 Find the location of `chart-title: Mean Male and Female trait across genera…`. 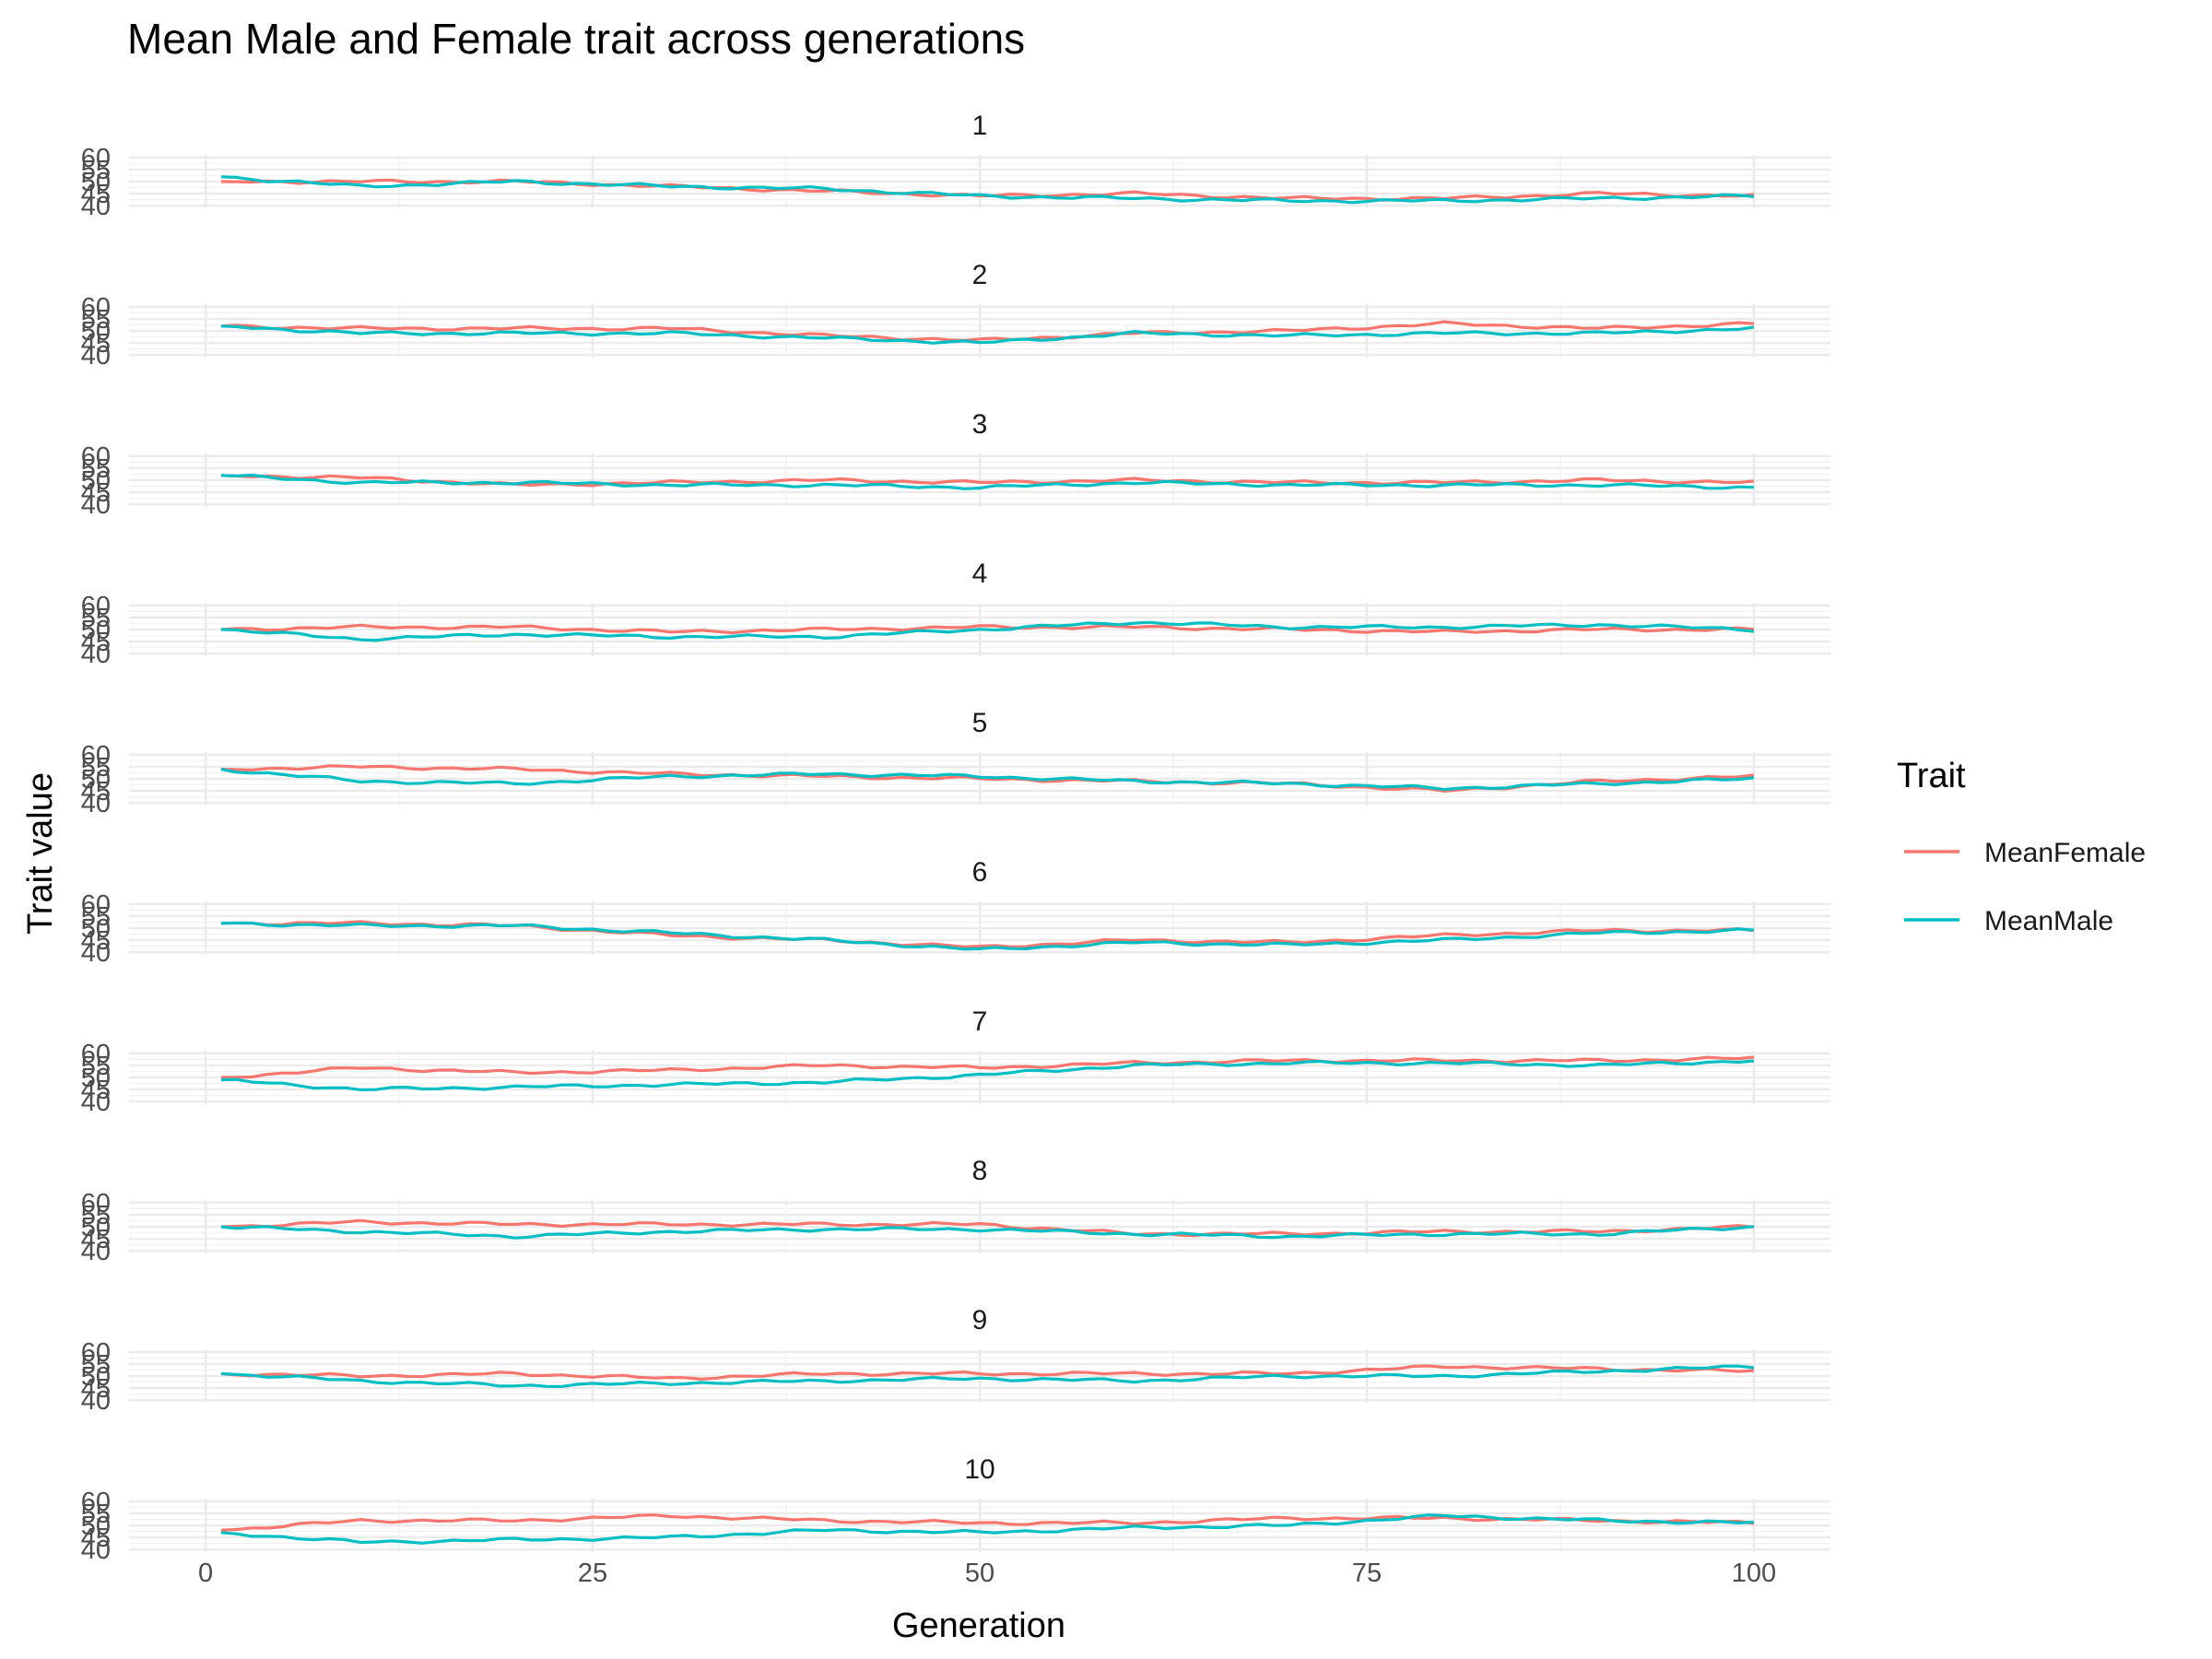

chart-title: Mean Male and Female trait across genera… is located at coordinates (576, 39).